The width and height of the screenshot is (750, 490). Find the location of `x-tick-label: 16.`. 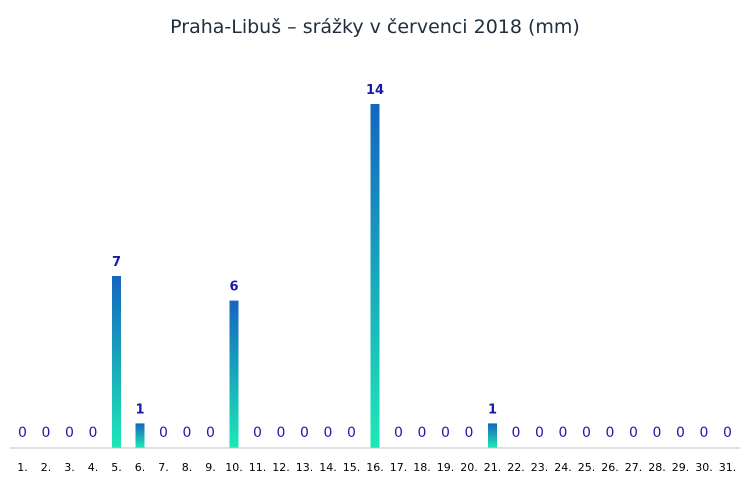

x-tick-label: 16. is located at coordinates (375, 467).